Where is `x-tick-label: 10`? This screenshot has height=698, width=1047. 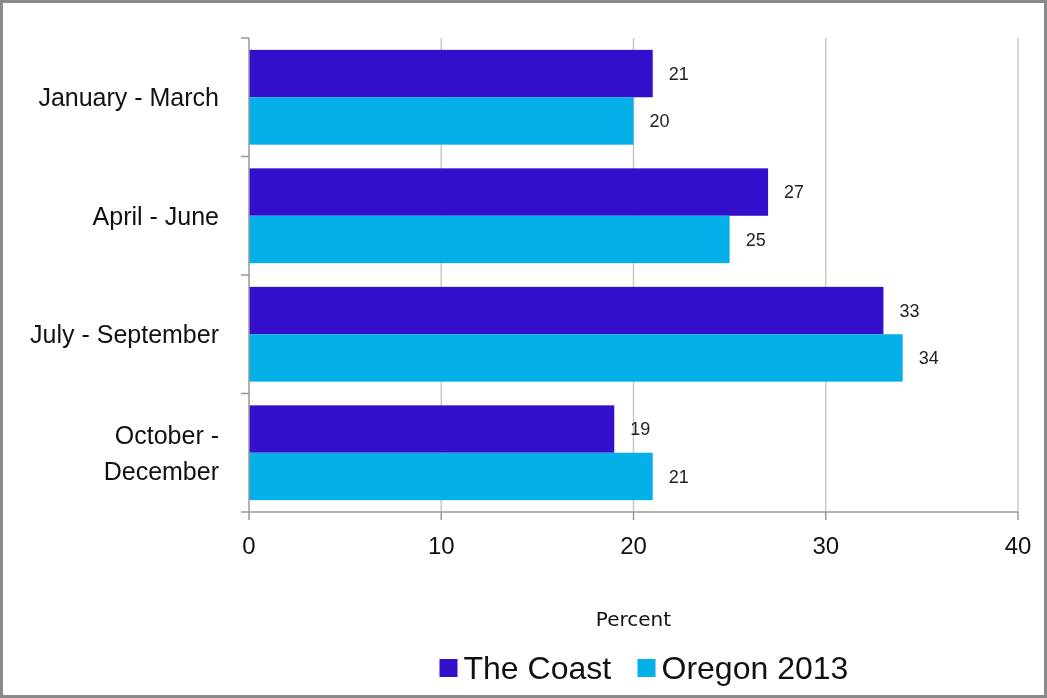
x-tick-label: 10 is located at coordinates (441, 545).